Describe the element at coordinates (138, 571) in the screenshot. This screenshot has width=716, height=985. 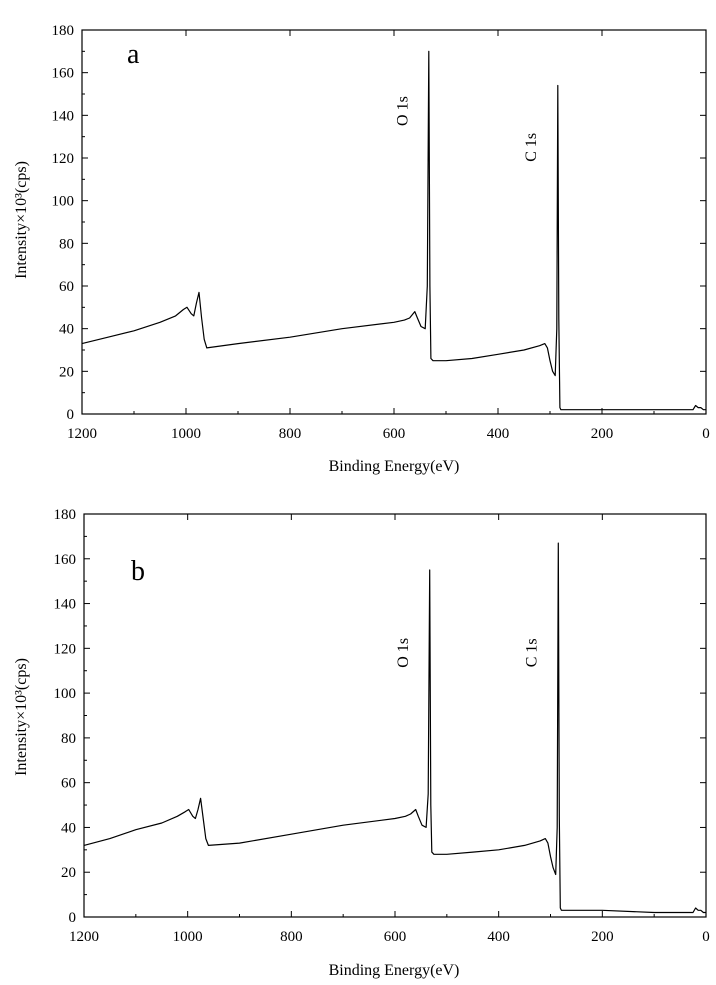
I see `panel-label: b` at that location.